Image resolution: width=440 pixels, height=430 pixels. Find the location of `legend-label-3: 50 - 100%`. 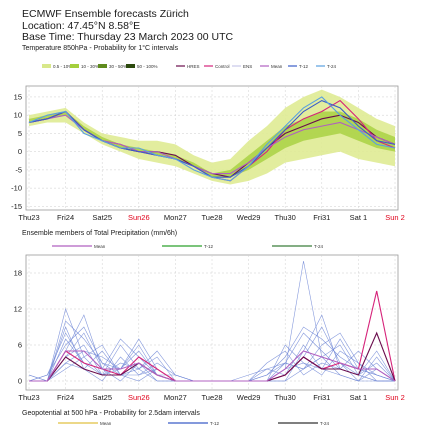

legend-label-3: 50 - 100% is located at coordinates (147, 66).